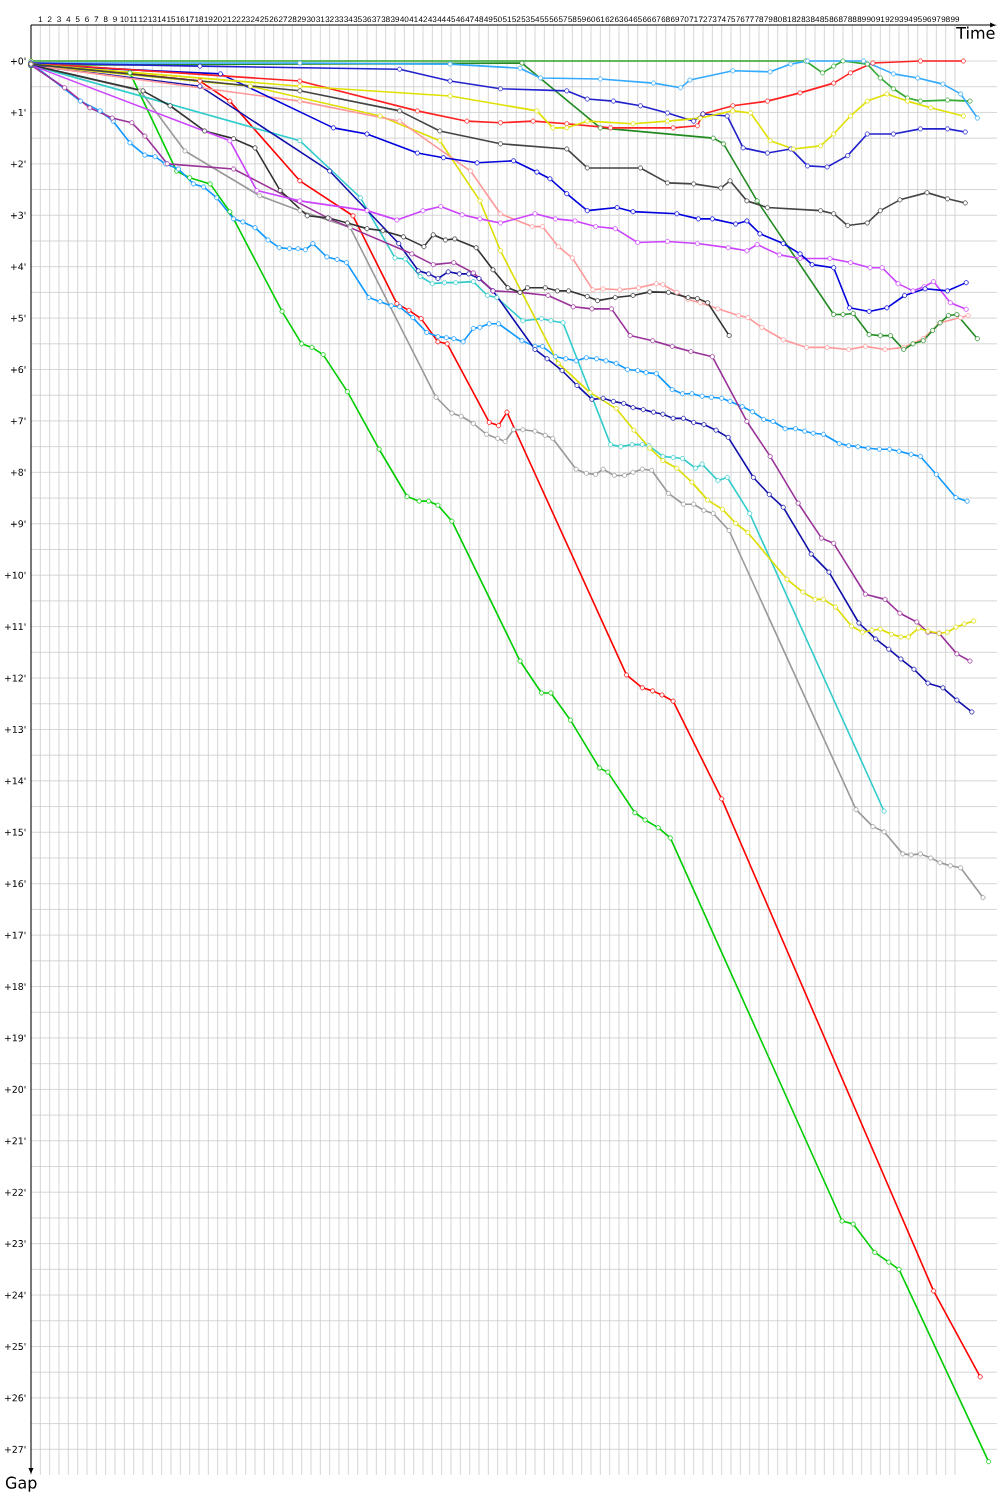  Describe the element at coordinates (975, 32) in the screenshot. I see `x-axis-title: Time` at that location.